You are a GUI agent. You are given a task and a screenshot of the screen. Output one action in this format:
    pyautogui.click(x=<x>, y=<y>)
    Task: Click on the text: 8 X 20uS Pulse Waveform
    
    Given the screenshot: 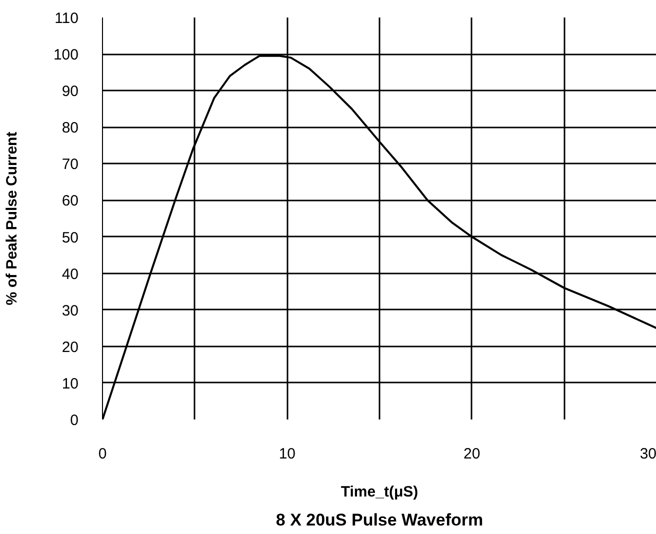 What is the action you would take?
    pyautogui.click(x=380, y=520)
    